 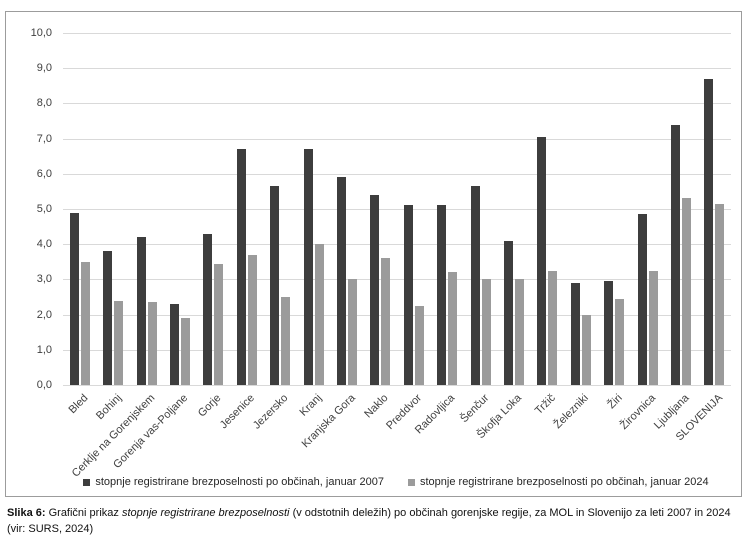 I want to click on y-tick-label: 9,0, so click(x=44, y=68).